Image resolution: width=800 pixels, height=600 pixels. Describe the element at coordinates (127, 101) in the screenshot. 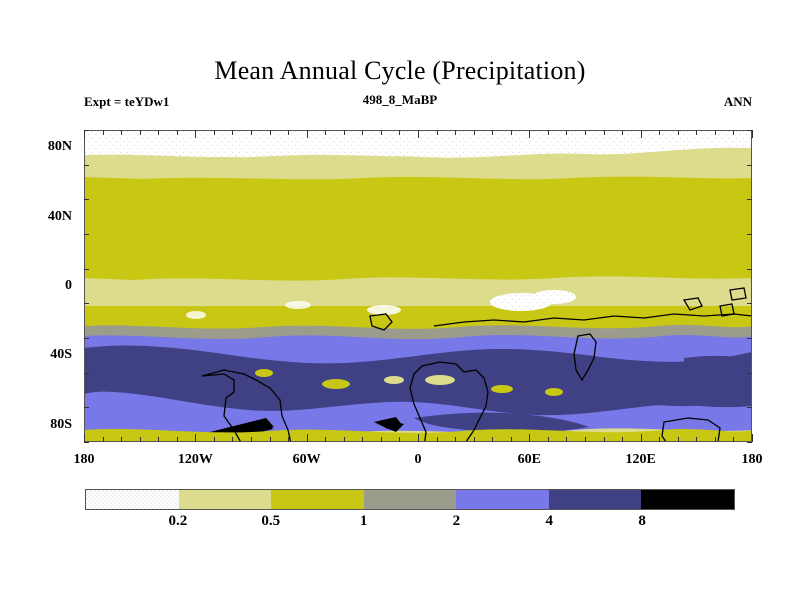

I see `experiment-label: Expt = teYDw1` at that location.